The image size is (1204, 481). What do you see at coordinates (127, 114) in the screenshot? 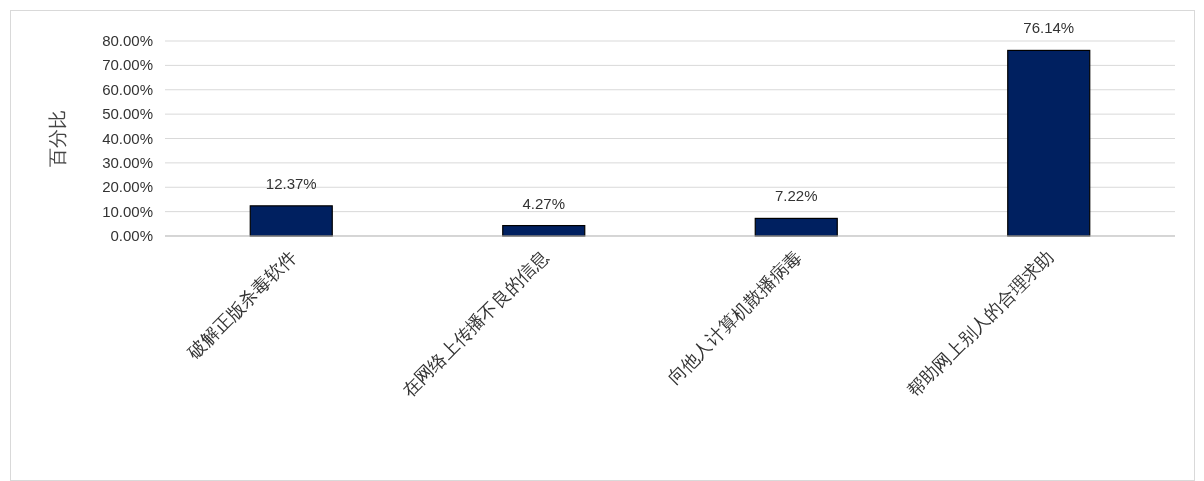
I see `y-tick-label: 50.00%` at bounding box center [127, 114].